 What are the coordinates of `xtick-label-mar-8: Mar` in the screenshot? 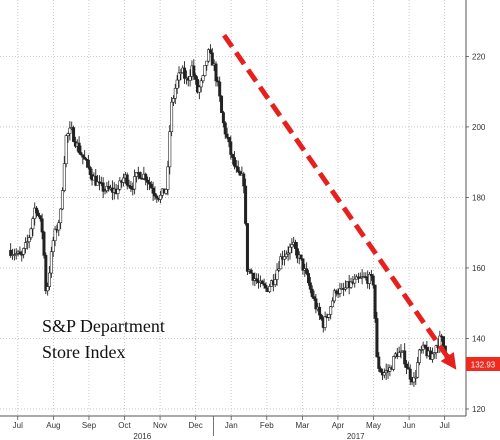 It's located at (302, 425).